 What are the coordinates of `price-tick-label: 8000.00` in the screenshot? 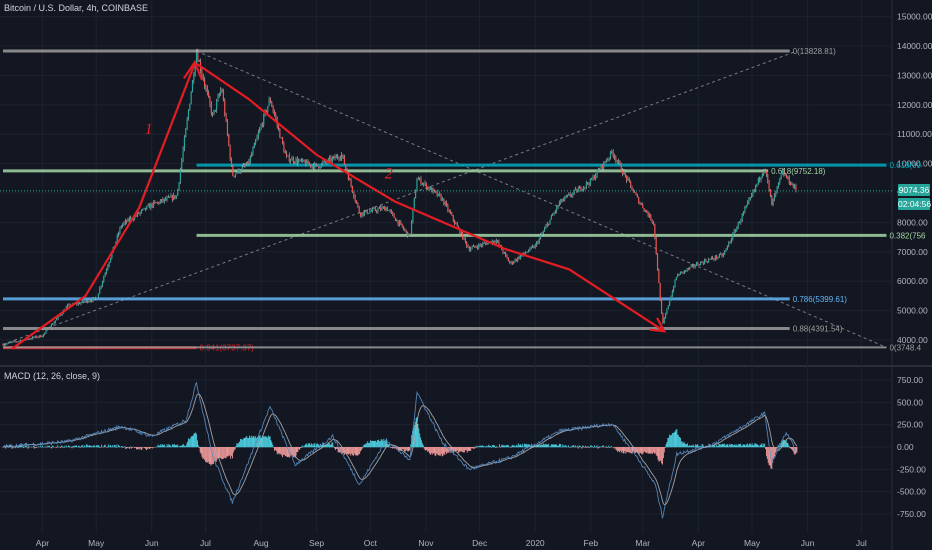 It's located at (912, 222).